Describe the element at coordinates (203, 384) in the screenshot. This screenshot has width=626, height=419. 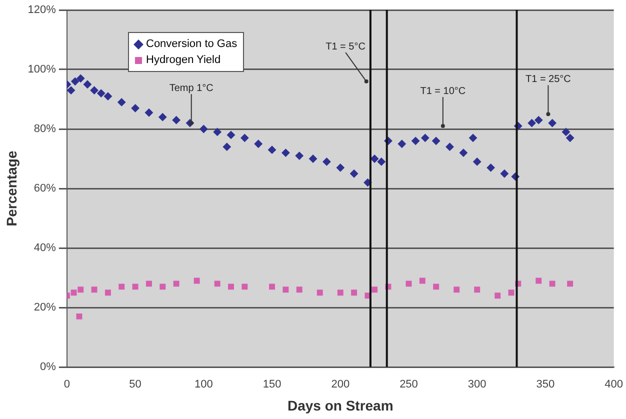
I see `x-tick-label: 100` at that location.